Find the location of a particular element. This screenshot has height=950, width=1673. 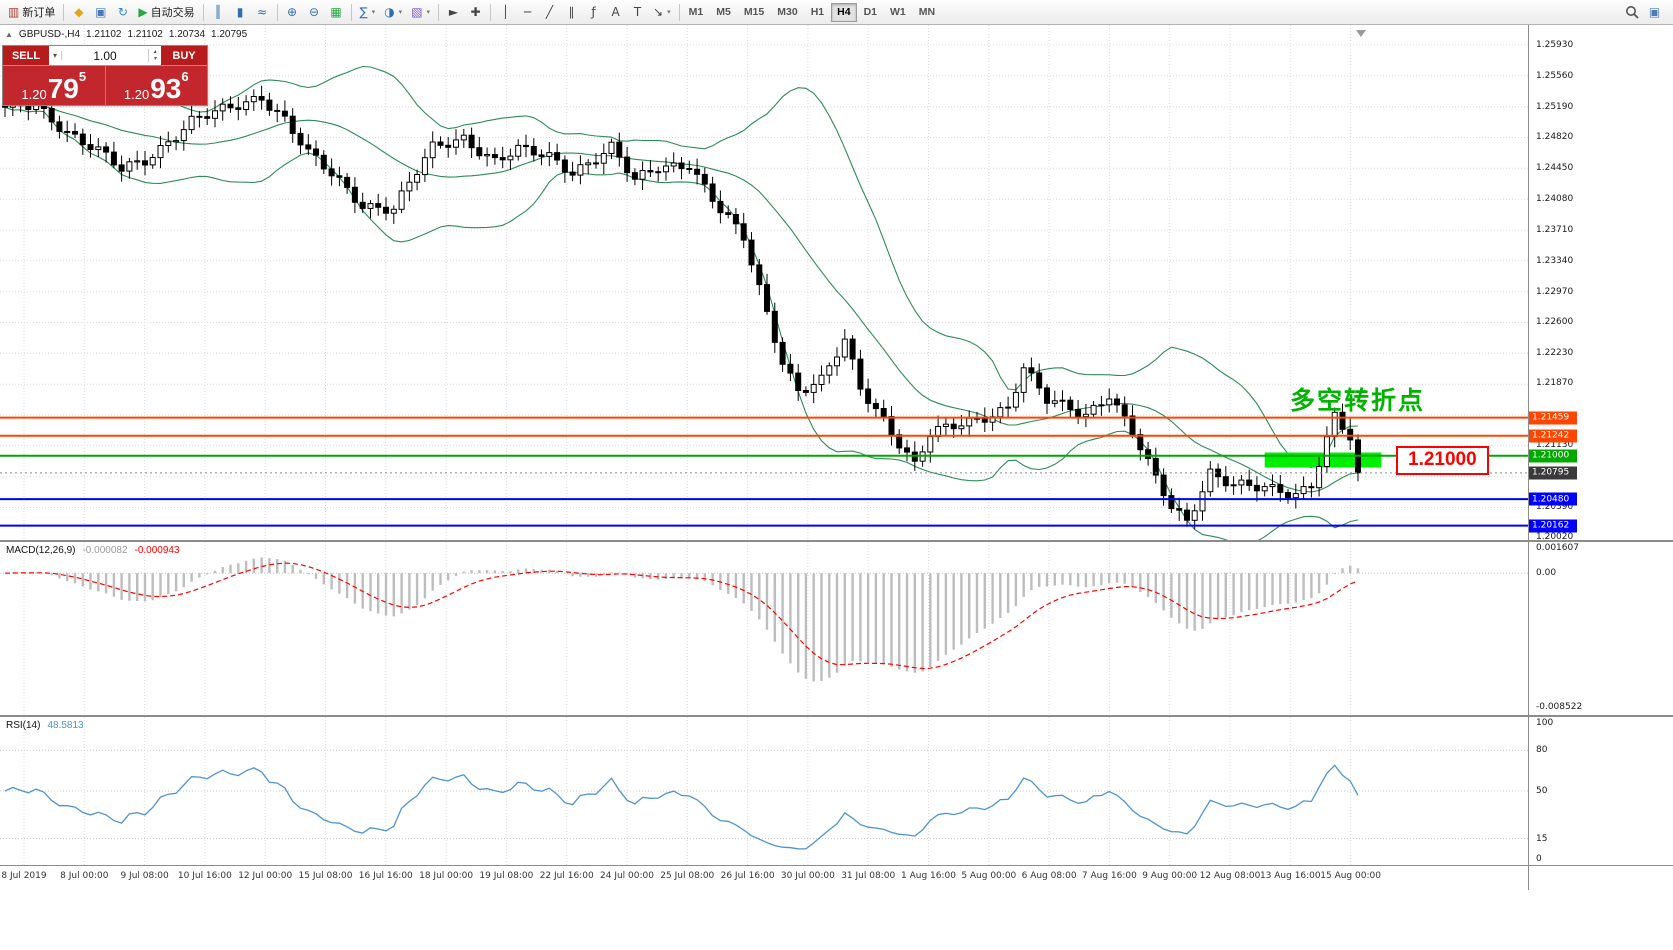

timeframe-mn-button: MN is located at coordinates (927, 12).